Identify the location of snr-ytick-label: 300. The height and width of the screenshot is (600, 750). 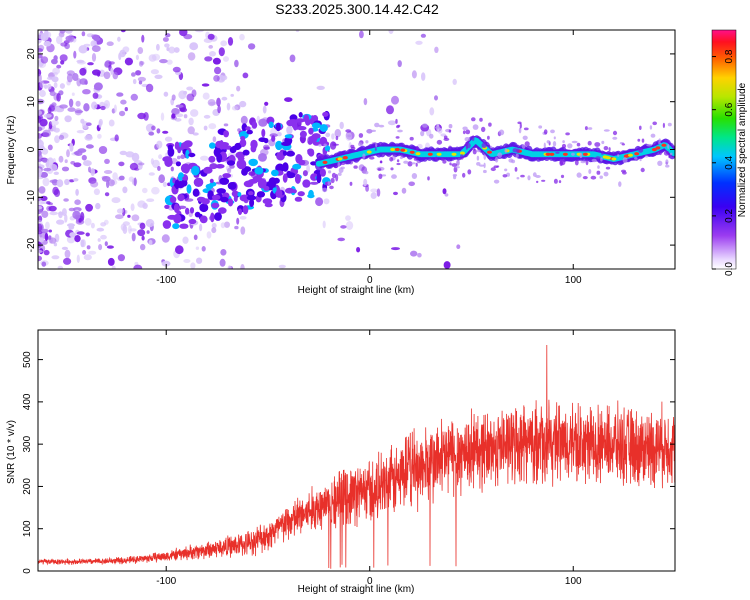
(27, 443).